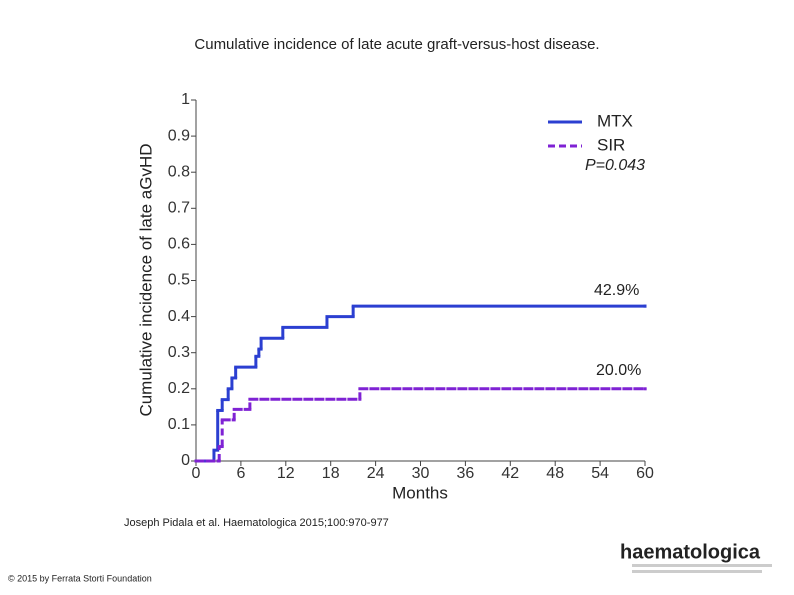 Image resolution: width=794 pixels, height=595 pixels. Describe the element at coordinates (611, 144) in the screenshot. I see `legend-label: SIR` at that location.